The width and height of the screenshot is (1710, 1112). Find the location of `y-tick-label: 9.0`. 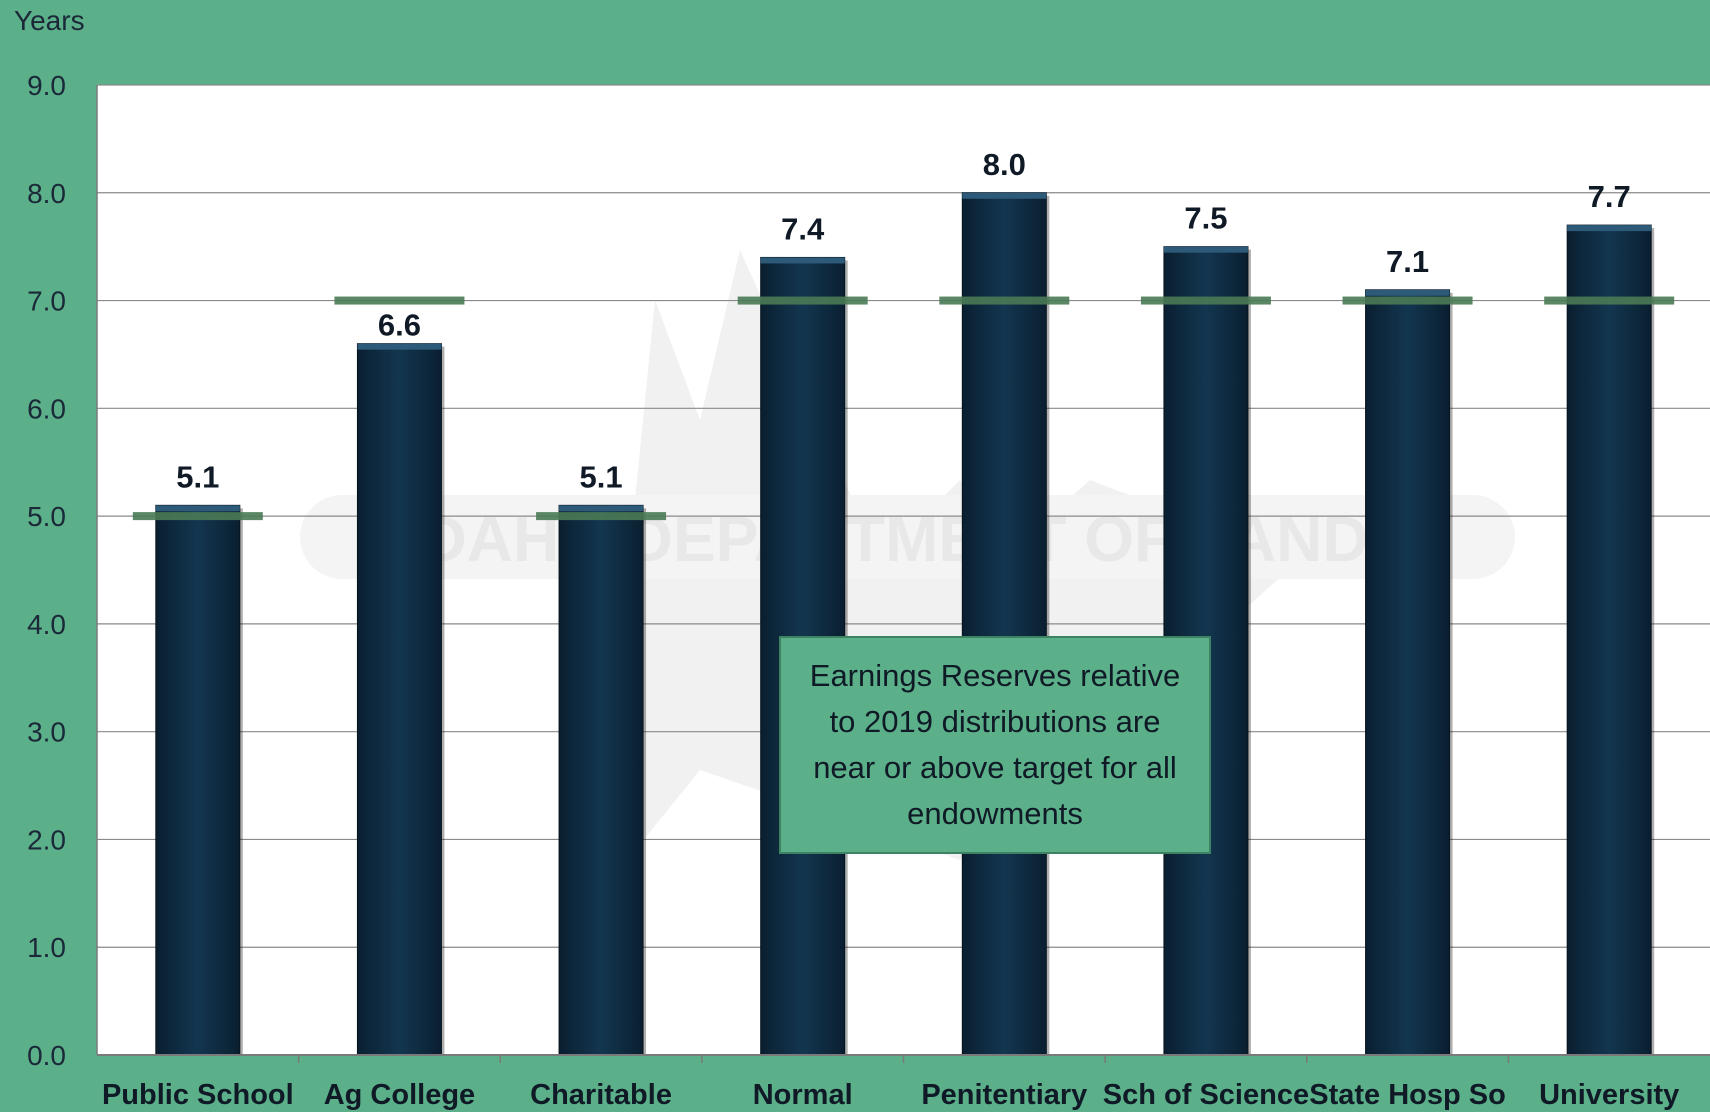

y-tick-label: 9.0 is located at coordinates (46, 85).